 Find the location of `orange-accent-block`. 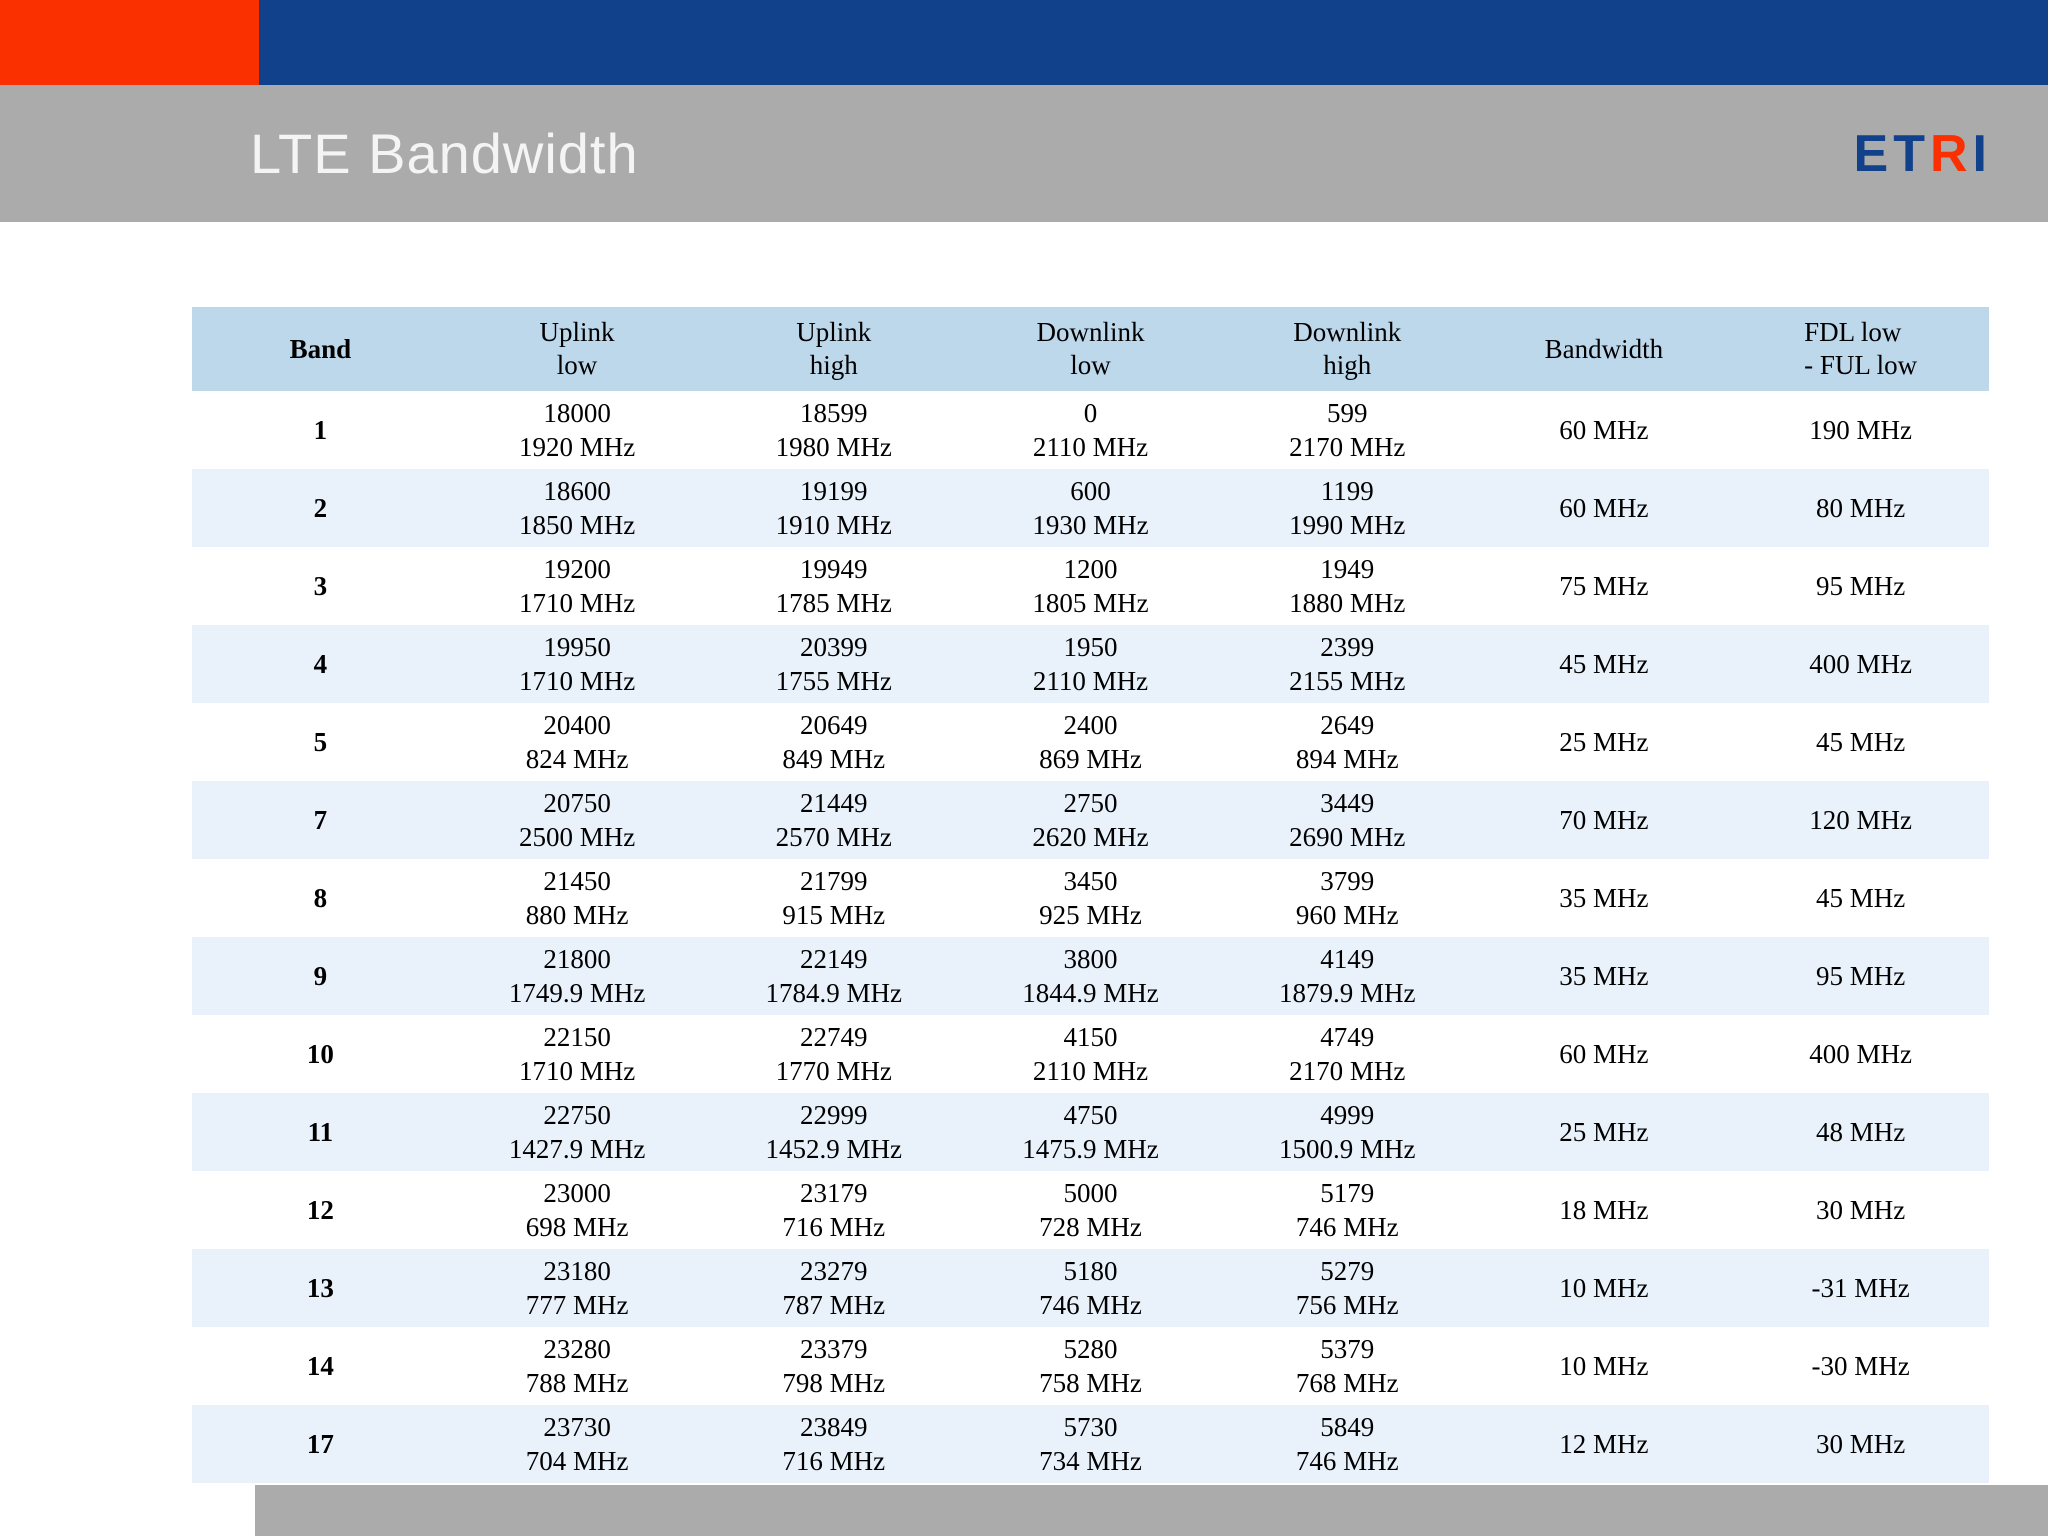

orange-accent-block is located at coordinates (129, 42).